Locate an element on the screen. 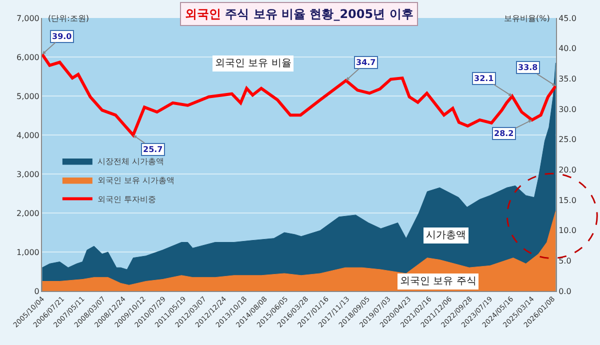  y2-tick-label: 40.0 is located at coordinates (567, 49).